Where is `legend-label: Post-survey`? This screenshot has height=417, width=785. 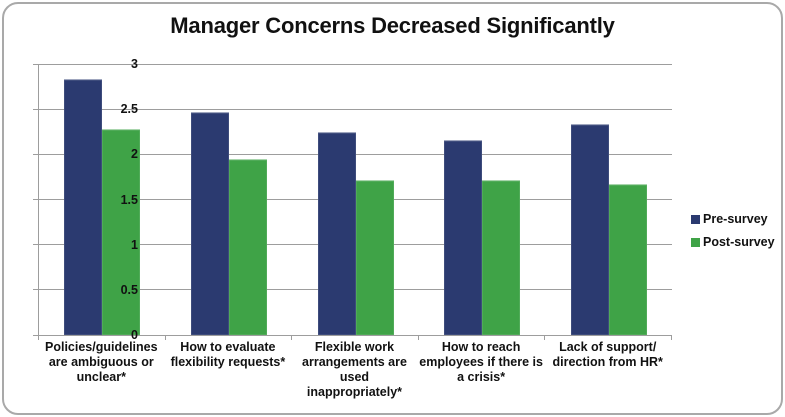 legend-label: Post-survey is located at coordinates (739, 242).